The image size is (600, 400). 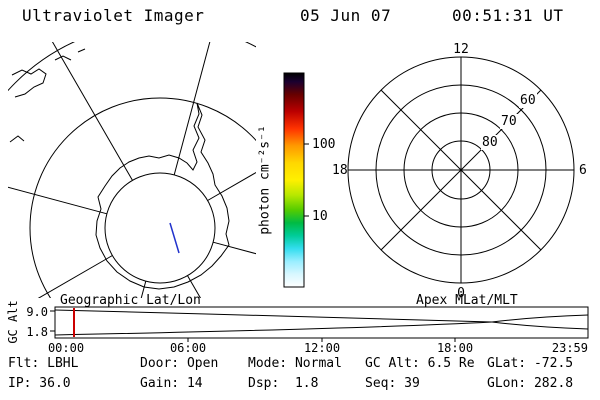 I want to click on xtick-0600: 06:00, so click(x=188, y=348).